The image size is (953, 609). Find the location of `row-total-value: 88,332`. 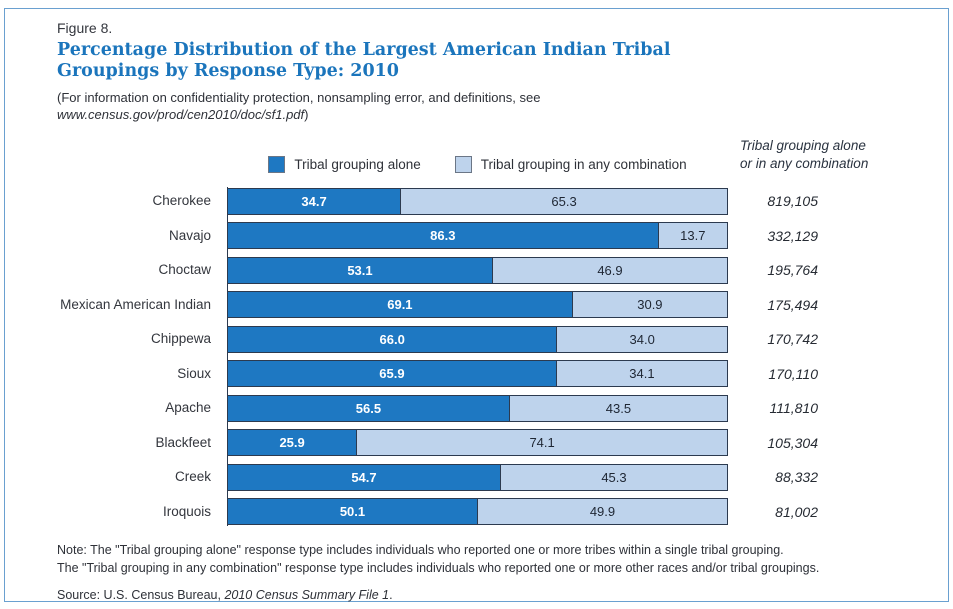

row-total-value: 88,332 is located at coordinates (796, 477).